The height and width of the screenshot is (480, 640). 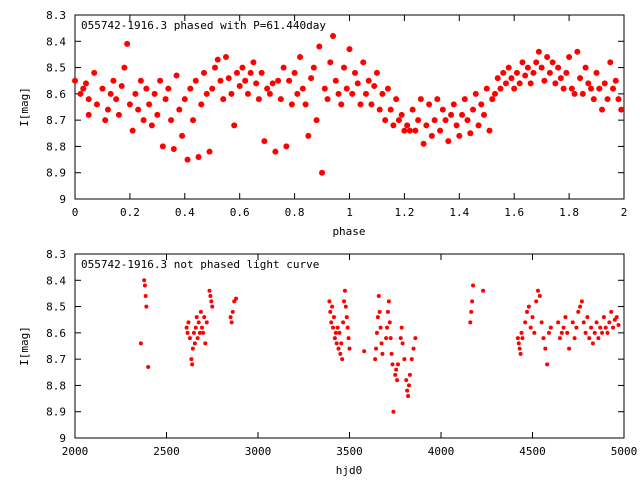 I want to click on y-tick-label: 8.7, so click(x=56, y=359).